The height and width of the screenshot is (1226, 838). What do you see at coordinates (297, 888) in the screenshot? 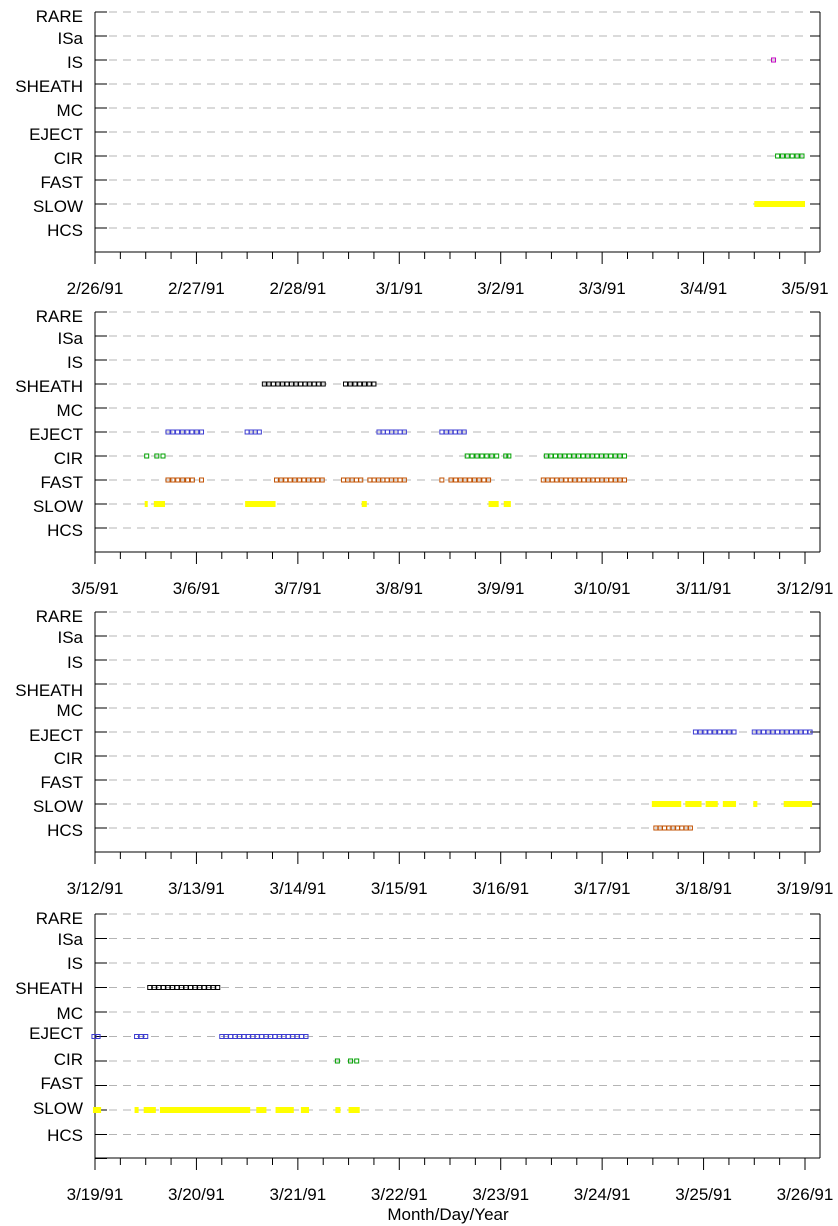
I see `x-tick-label: 3/14/91` at bounding box center [297, 888].